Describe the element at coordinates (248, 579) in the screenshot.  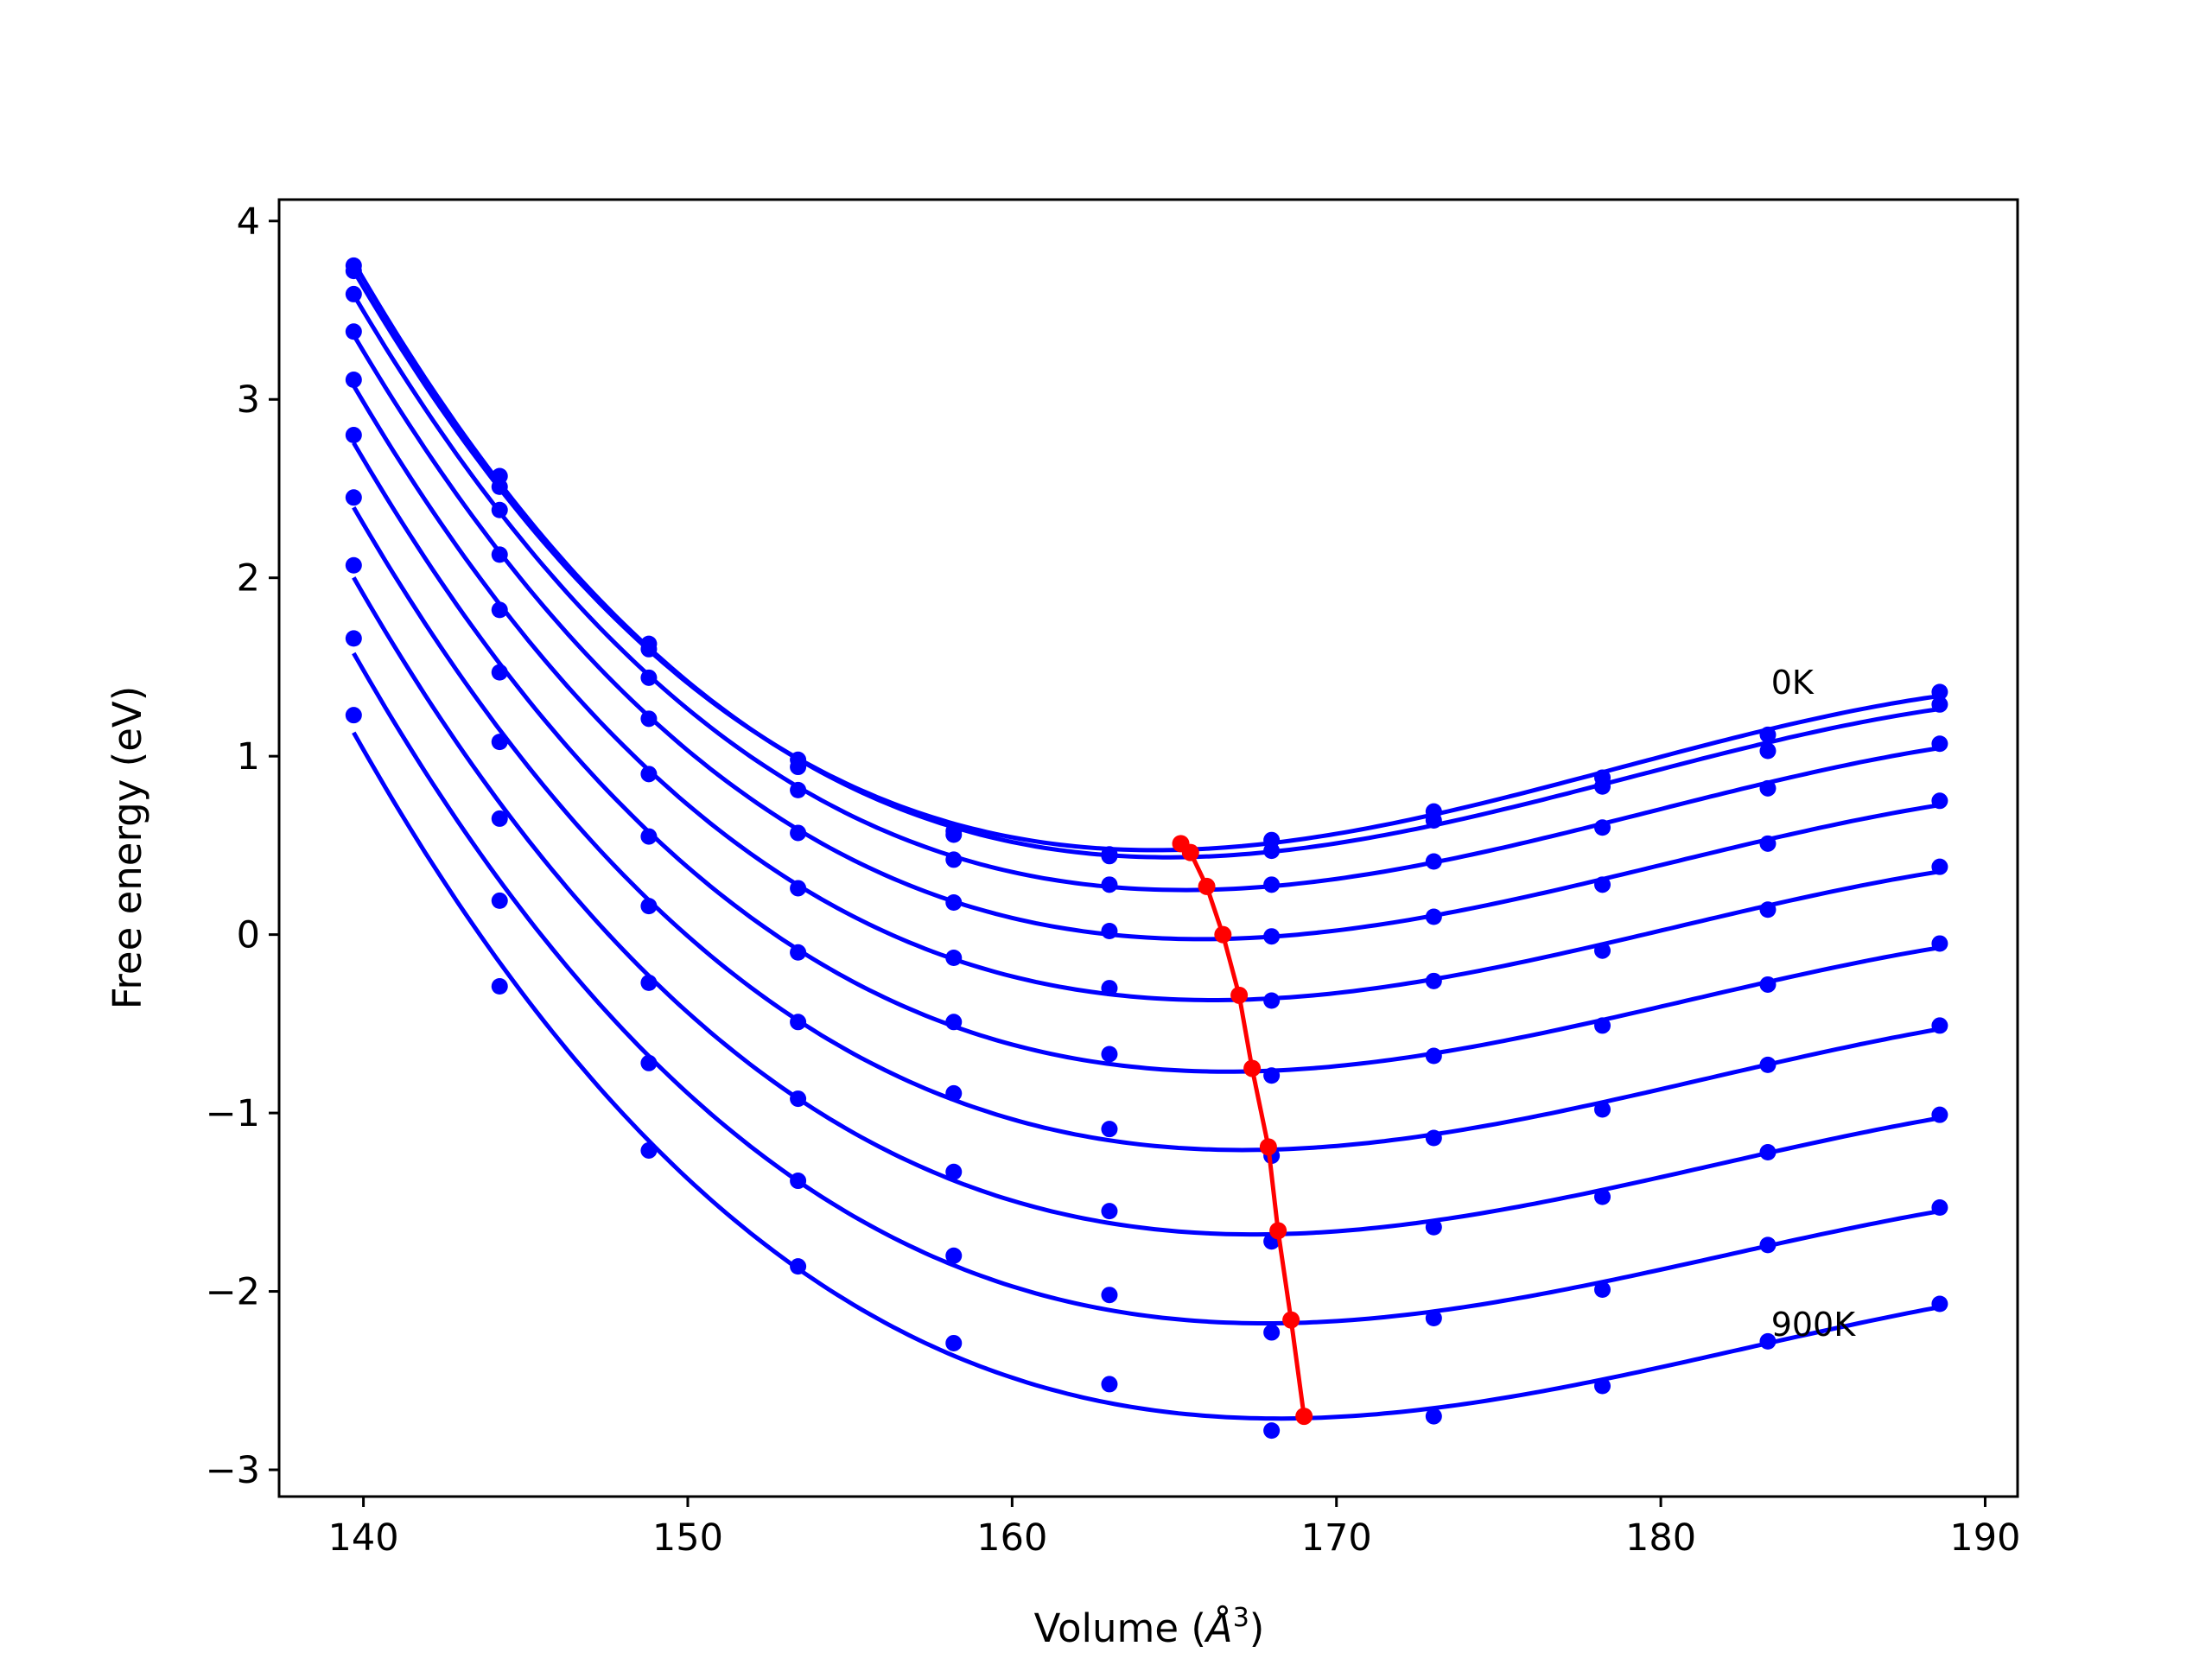
I see `y-tick-label-2: 2` at that location.